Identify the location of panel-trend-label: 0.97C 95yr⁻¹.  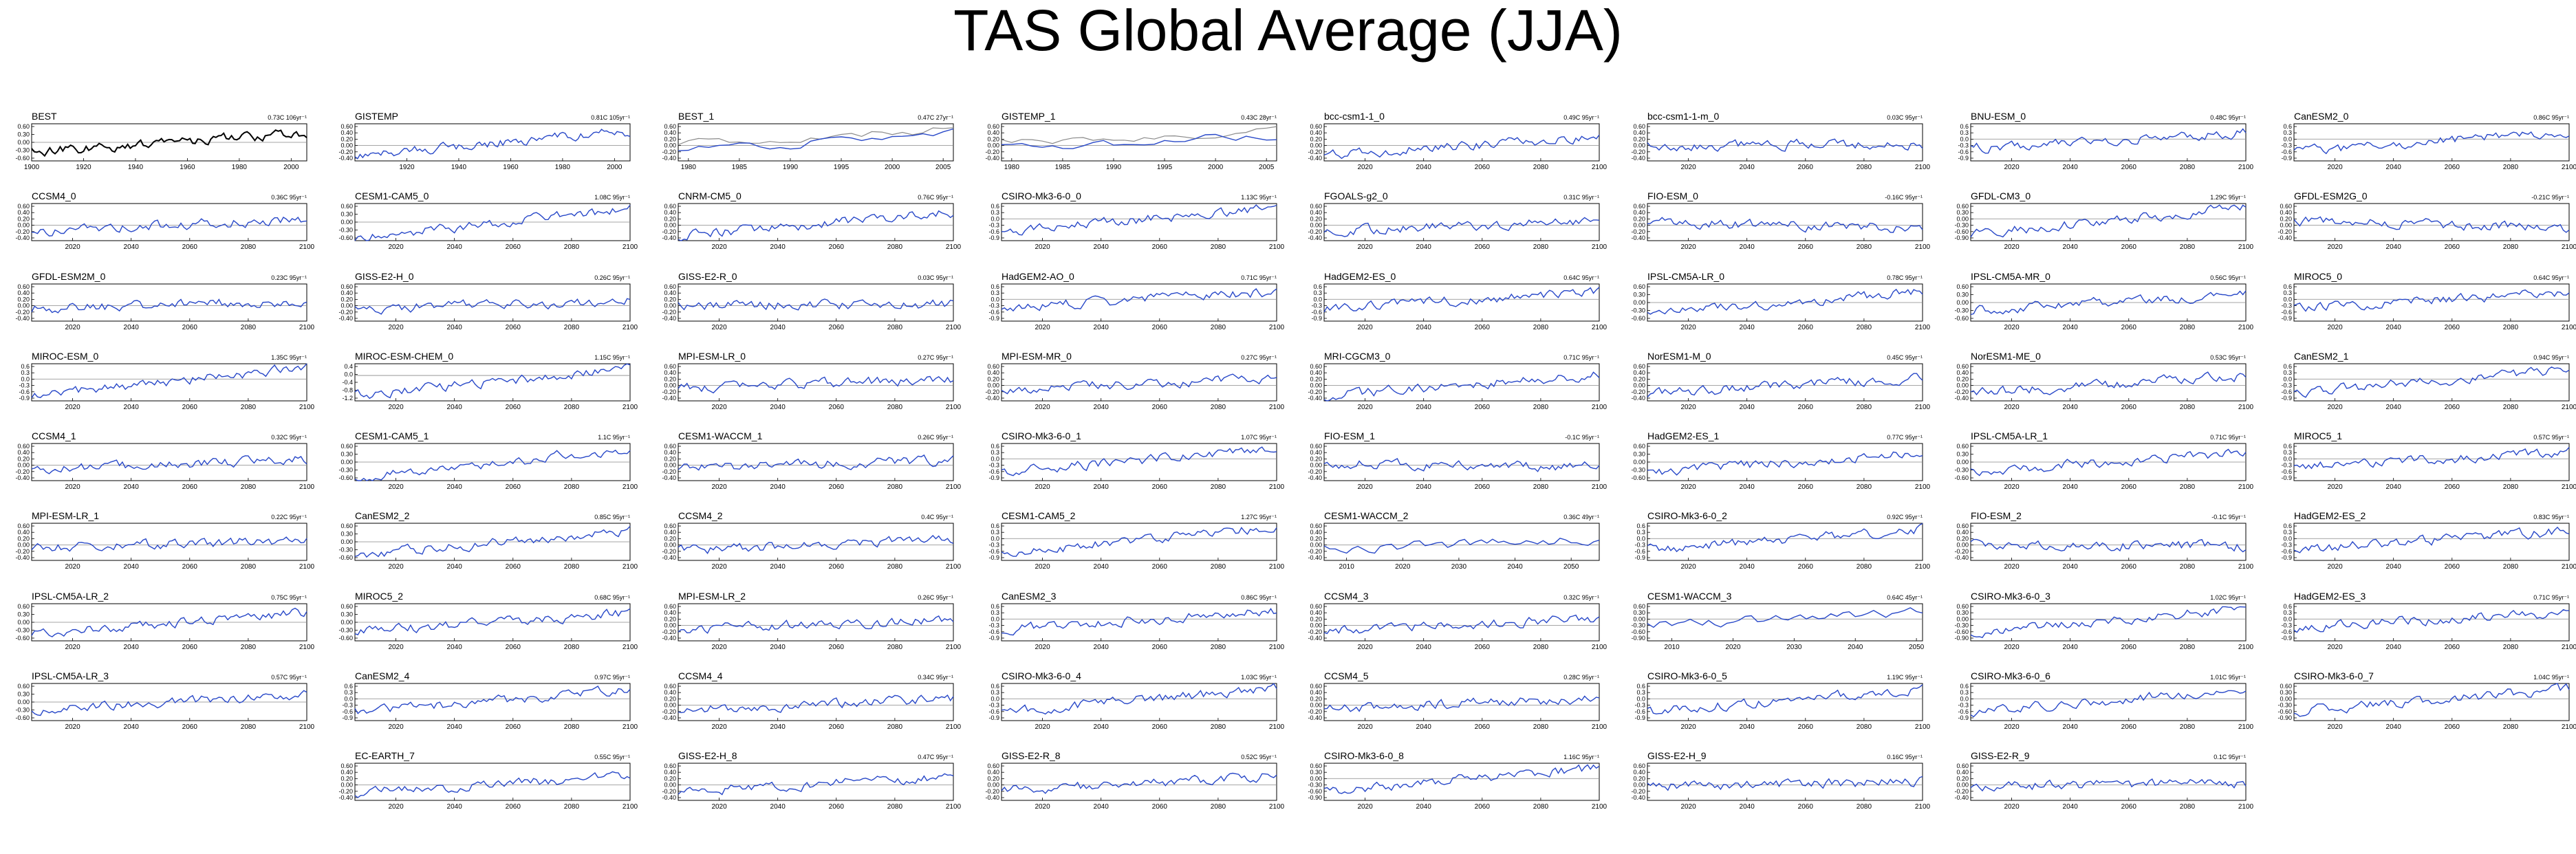
(612, 677).